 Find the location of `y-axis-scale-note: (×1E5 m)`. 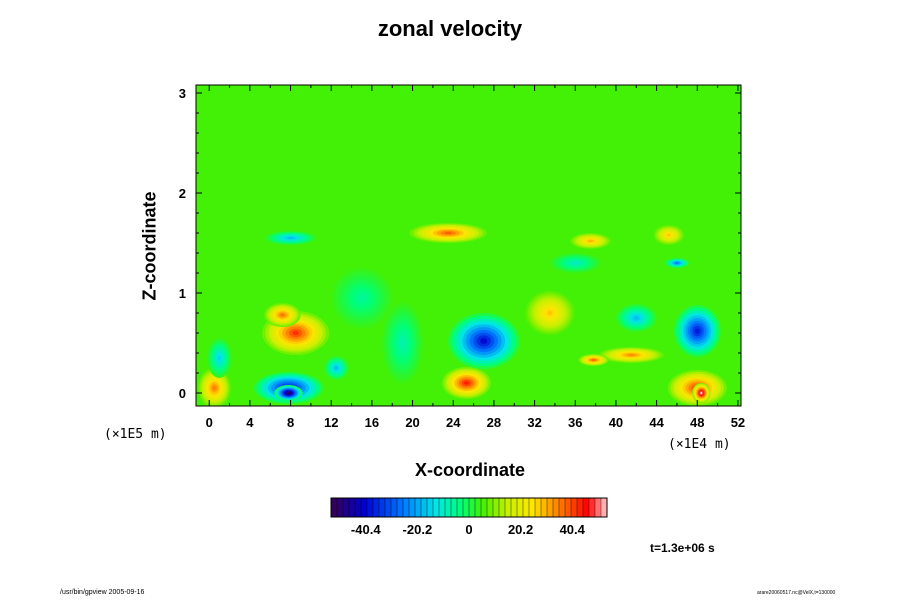

y-axis-scale-note: (×1E5 m) is located at coordinates (135, 434).